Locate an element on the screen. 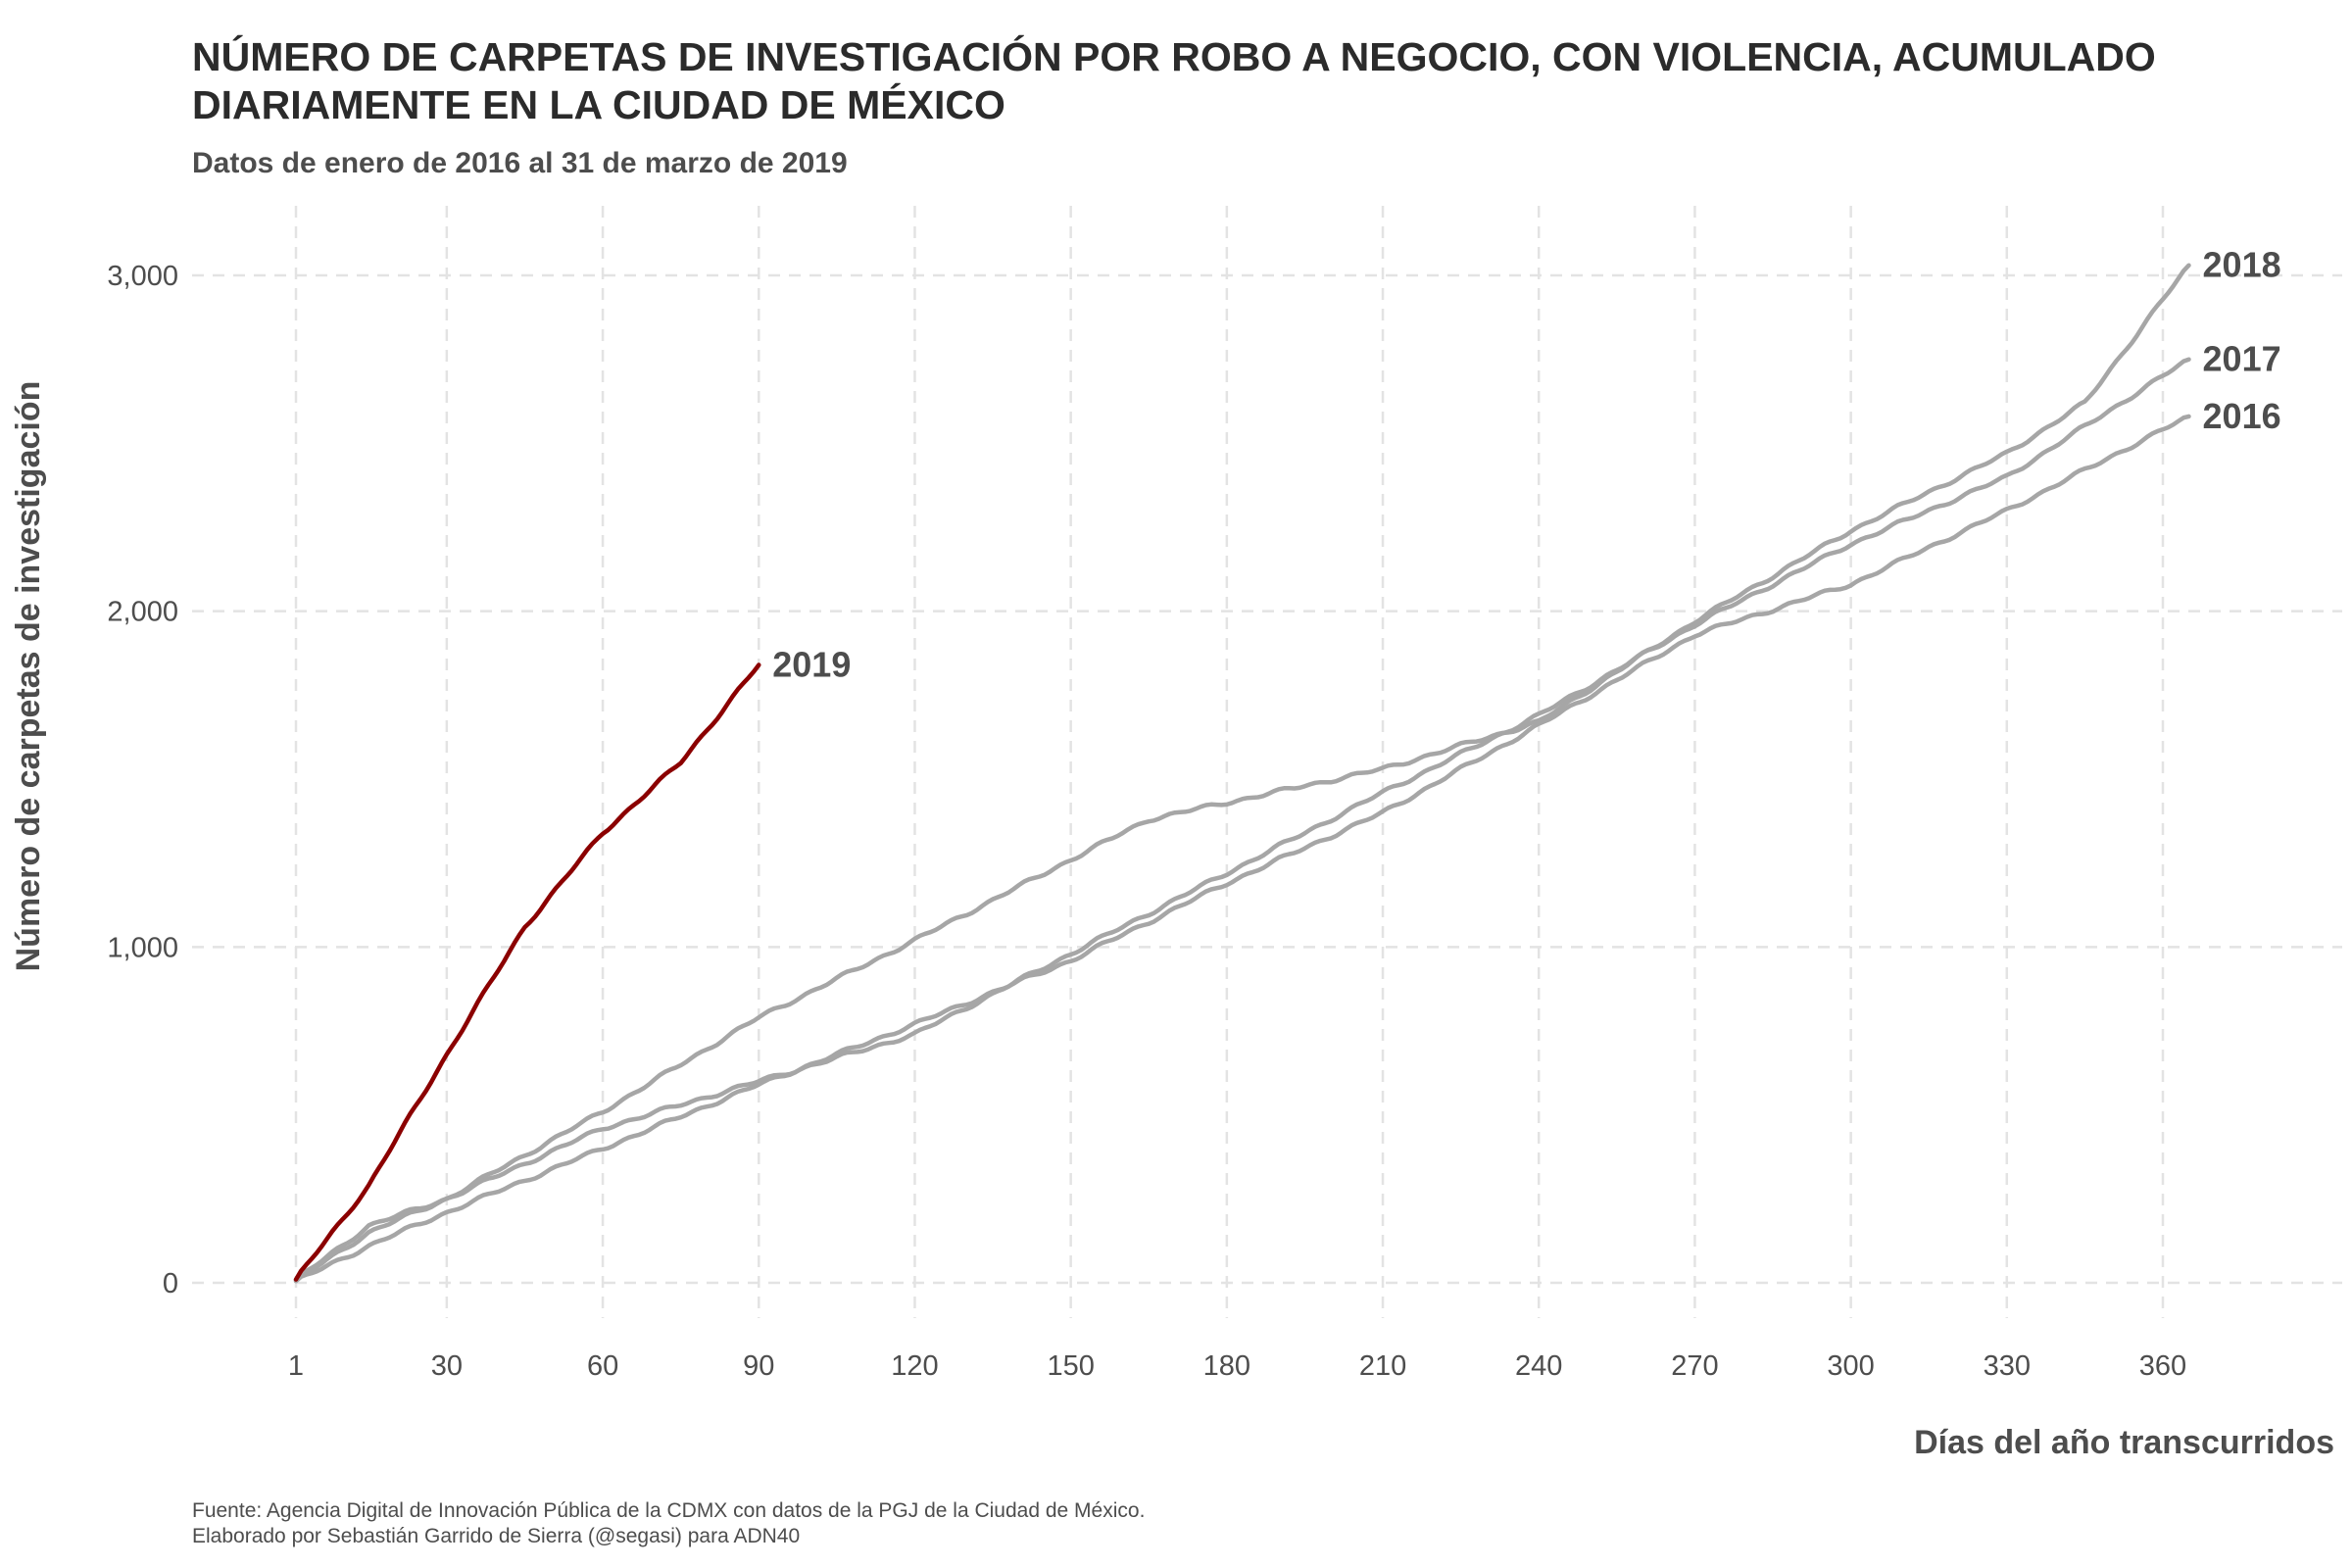 The height and width of the screenshot is (1568, 2352). x-tick-label-210: 210 is located at coordinates (1382, 1366).